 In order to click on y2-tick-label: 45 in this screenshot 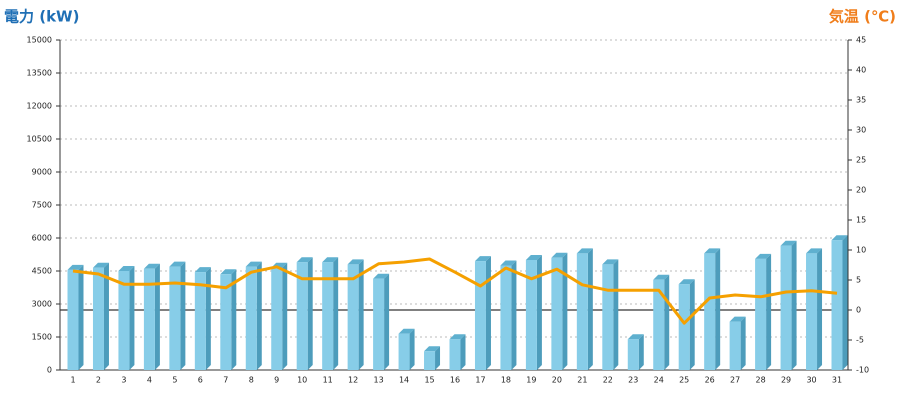, I will do `click(861, 40)`.